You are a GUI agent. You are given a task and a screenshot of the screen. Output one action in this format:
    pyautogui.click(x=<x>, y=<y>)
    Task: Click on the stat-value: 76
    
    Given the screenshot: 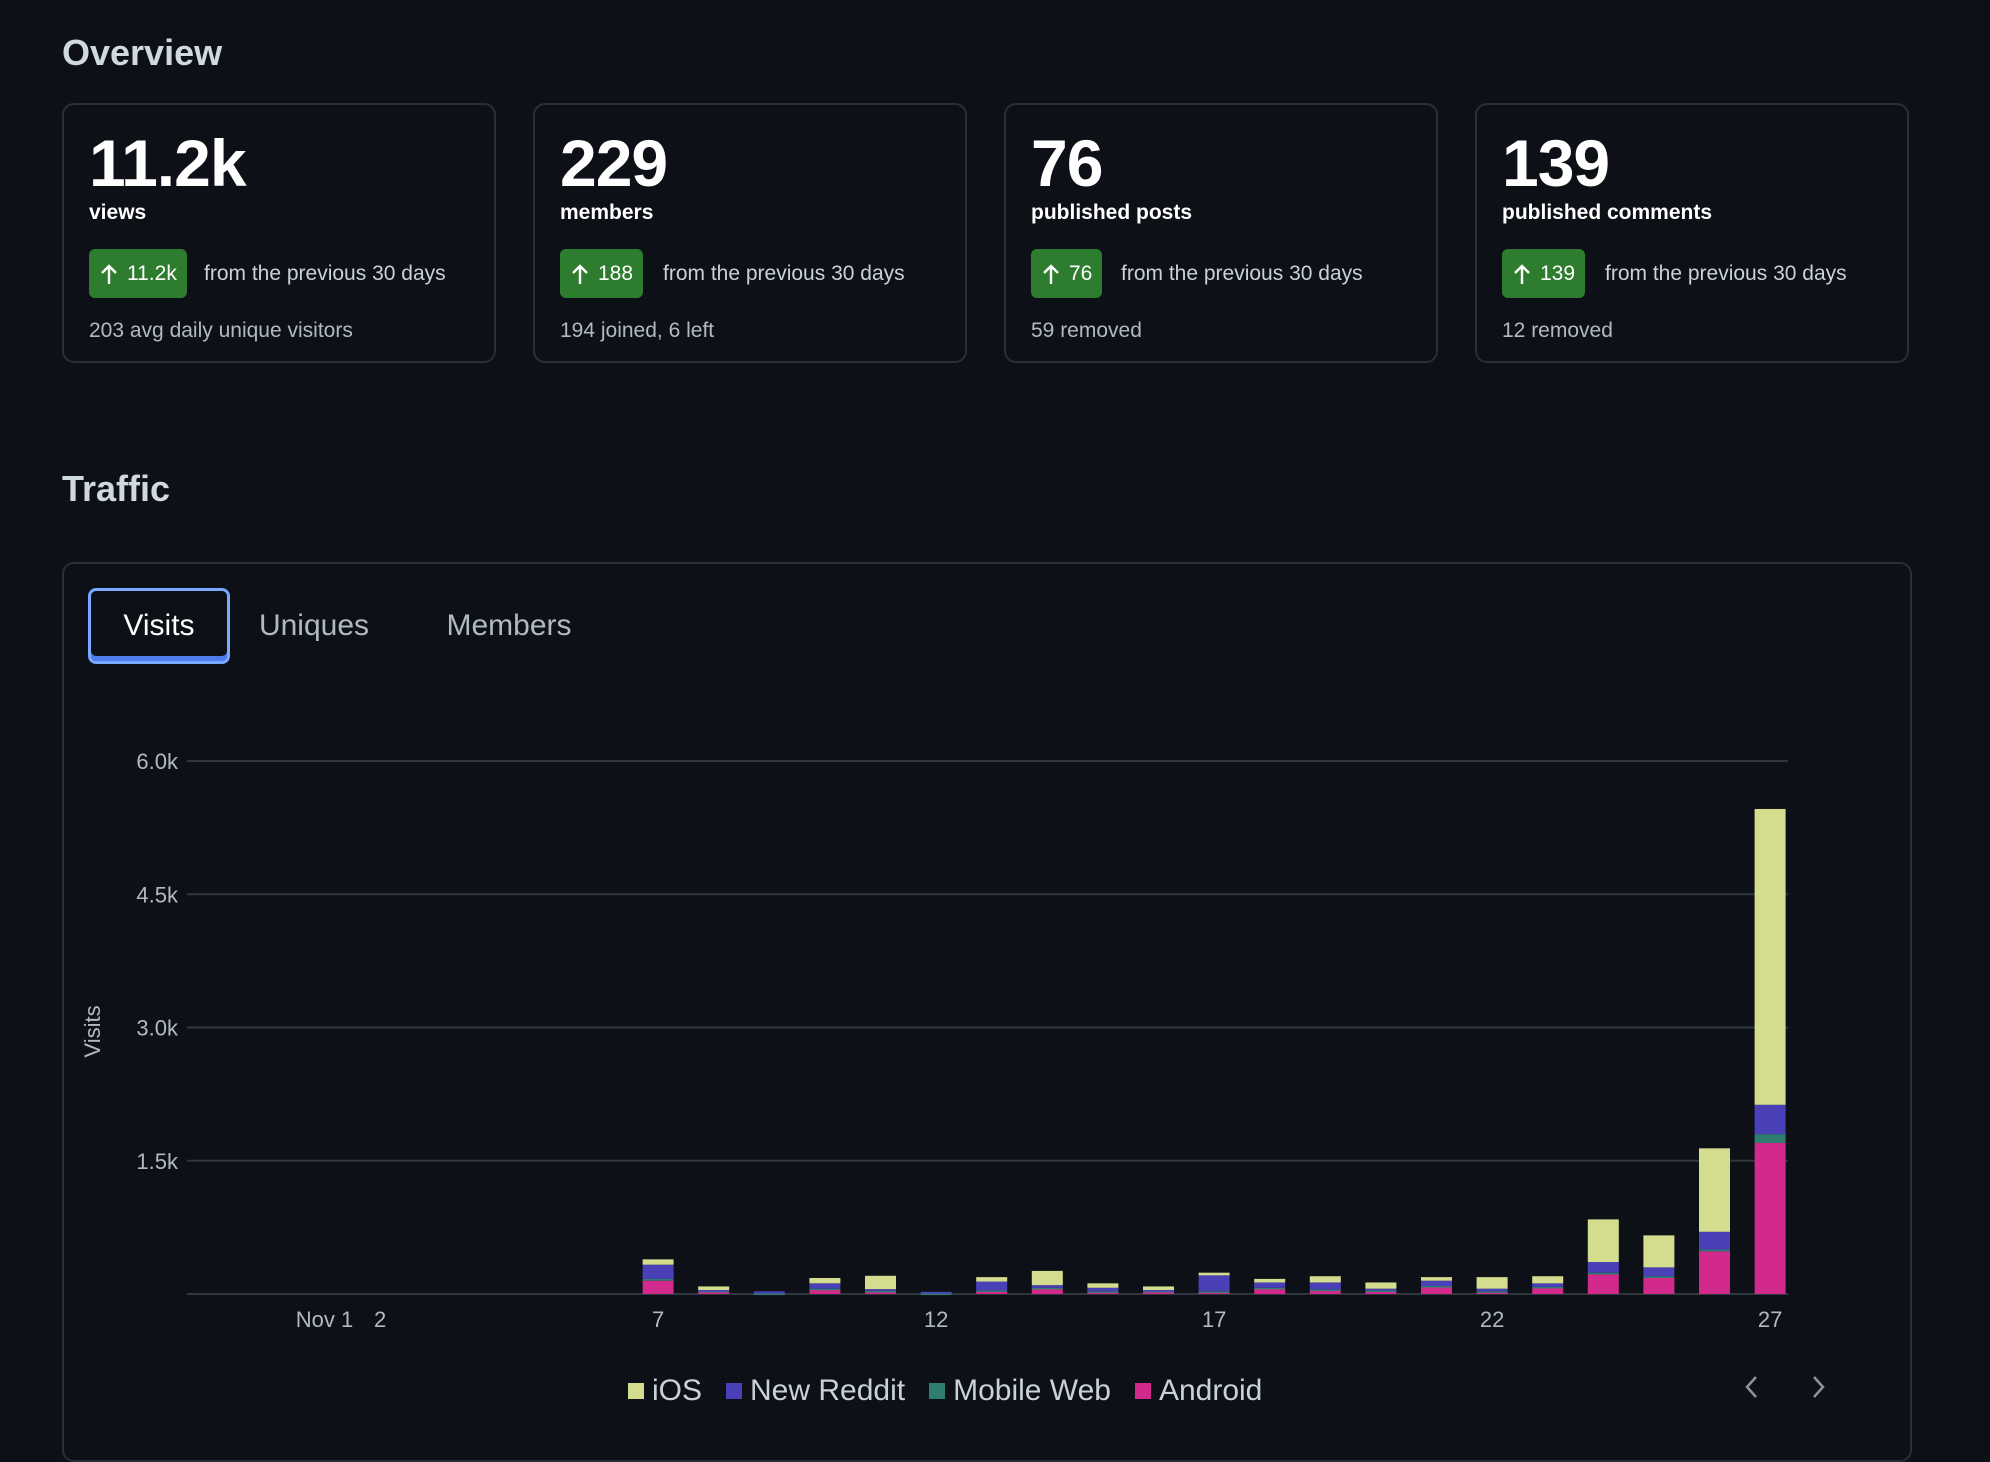 What is the action you would take?
    pyautogui.click(x=1067, y=163)
    